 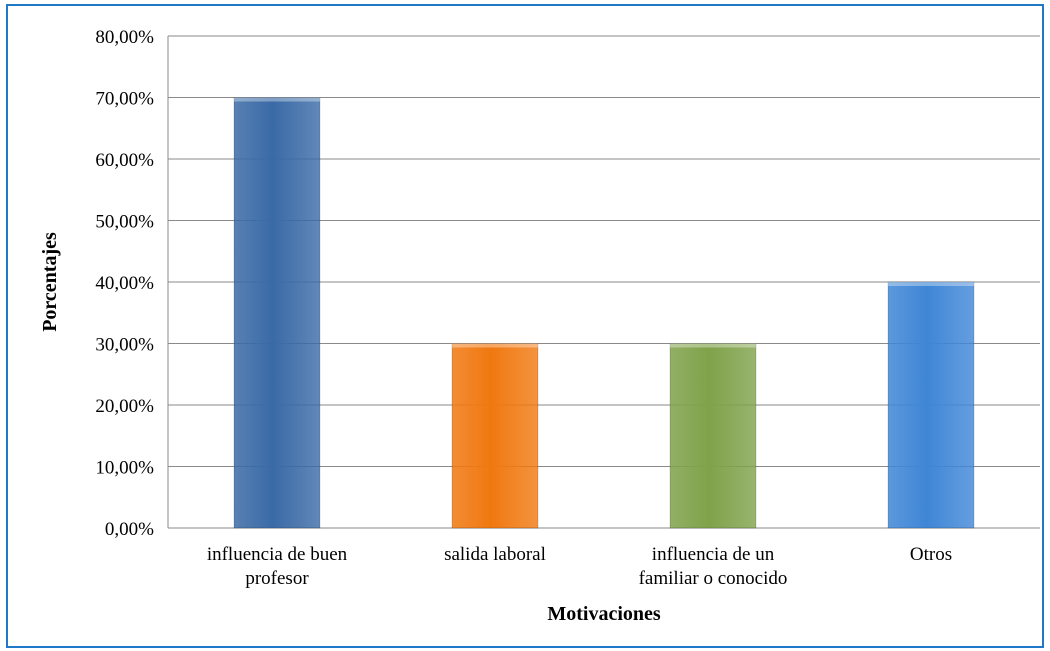 I want to click on x-category-label: influencia de buen profesor, so click(x=277, y=566).